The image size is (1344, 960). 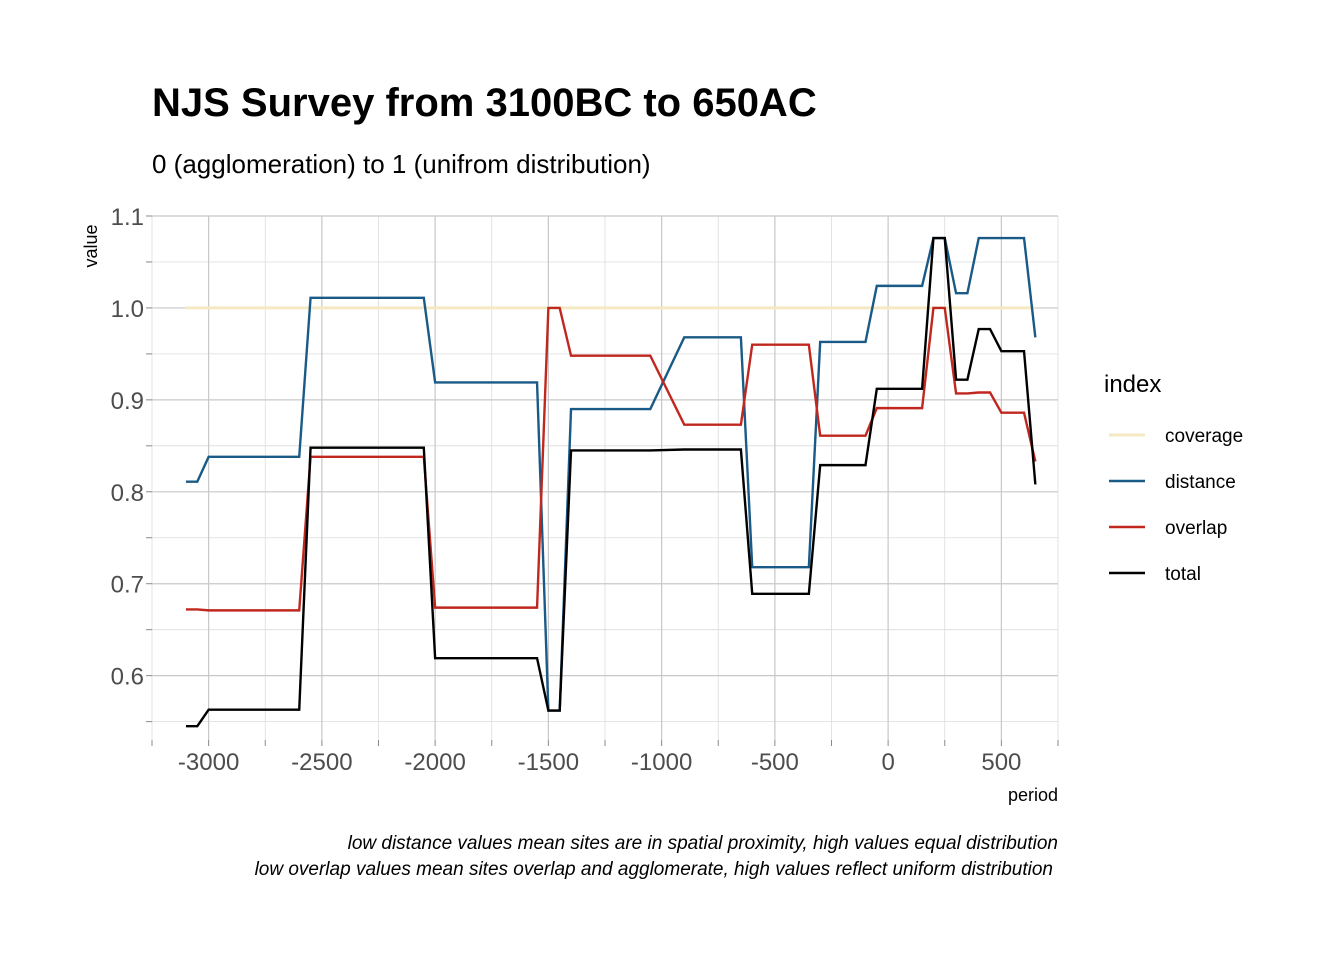 What do you see at coordinates (321, 762) in the screenshot?
I see `x-tick-label: -2500` at bounding box center [321, 762].